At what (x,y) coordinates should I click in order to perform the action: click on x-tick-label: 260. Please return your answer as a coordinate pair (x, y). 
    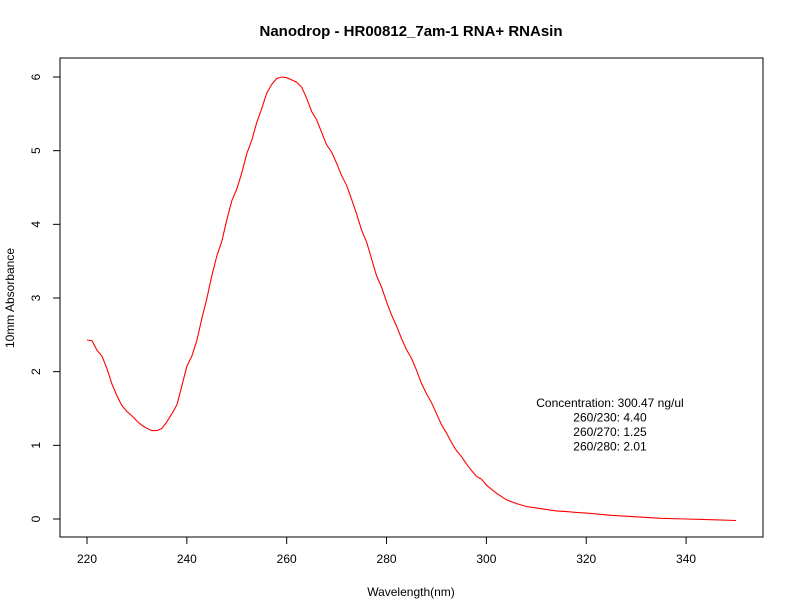
    Looking at the image, I should click on (287, 559).